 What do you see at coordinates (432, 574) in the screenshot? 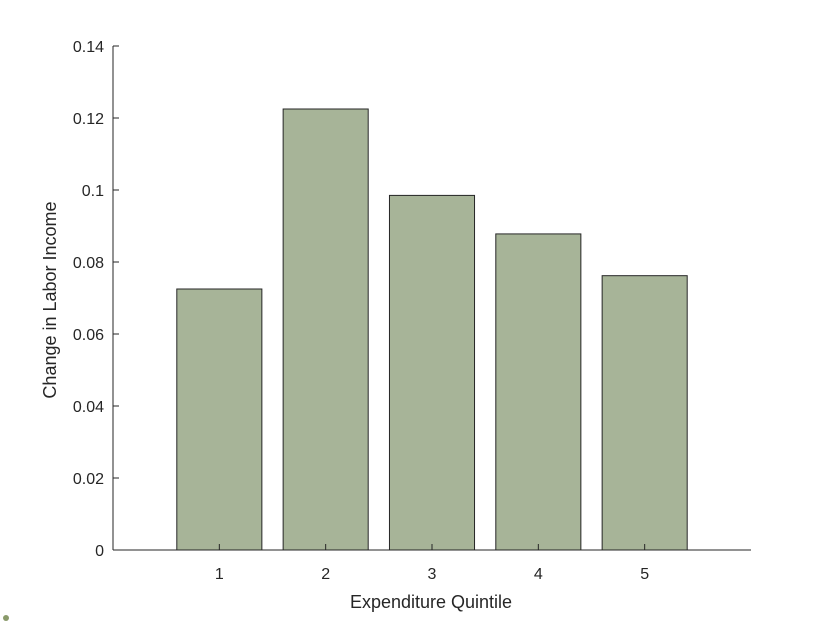
I see `x-tick-label: 3` at bounding box center [432, 574].